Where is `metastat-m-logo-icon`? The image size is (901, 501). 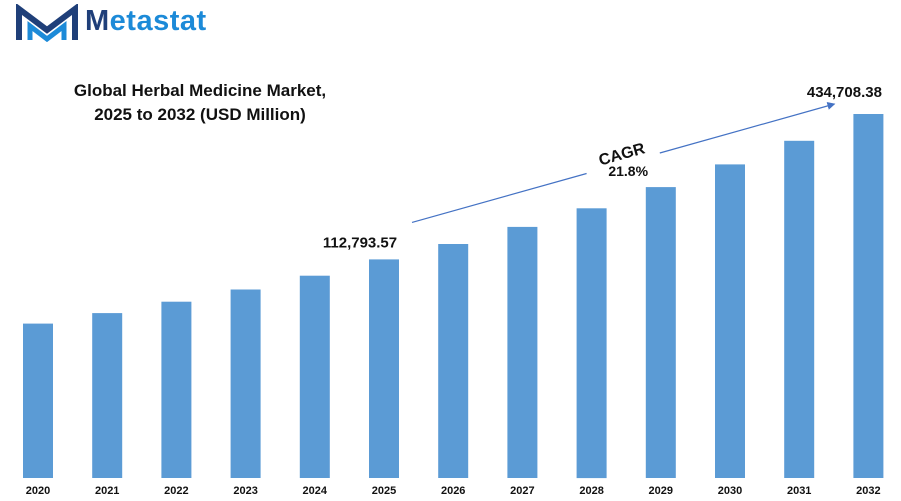
metastat-m-logo-icon is located at coordinates (47, 23).